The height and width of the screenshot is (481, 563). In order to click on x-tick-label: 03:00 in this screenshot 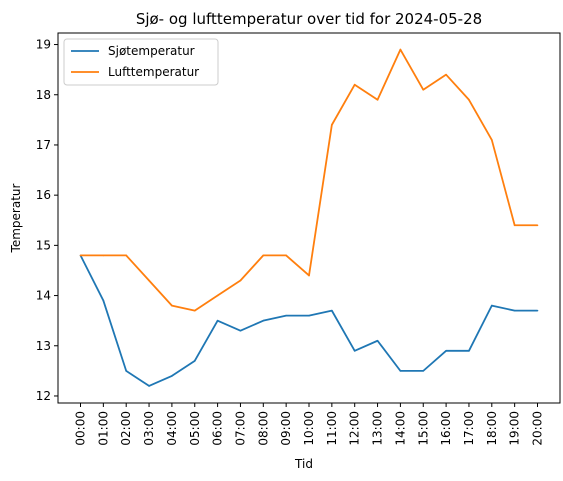, I will do `click(149, 428)`.